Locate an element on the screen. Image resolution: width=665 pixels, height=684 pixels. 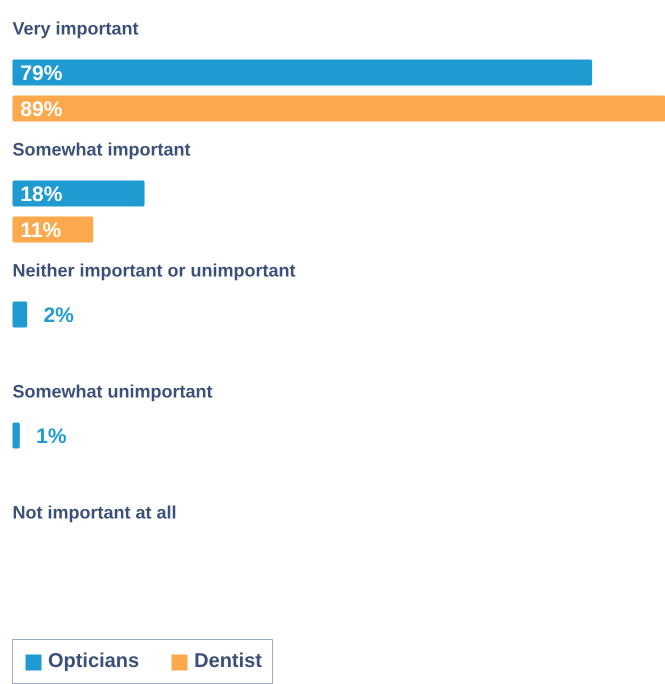
legend-label: Dentist is located at coordinates (228, 661).